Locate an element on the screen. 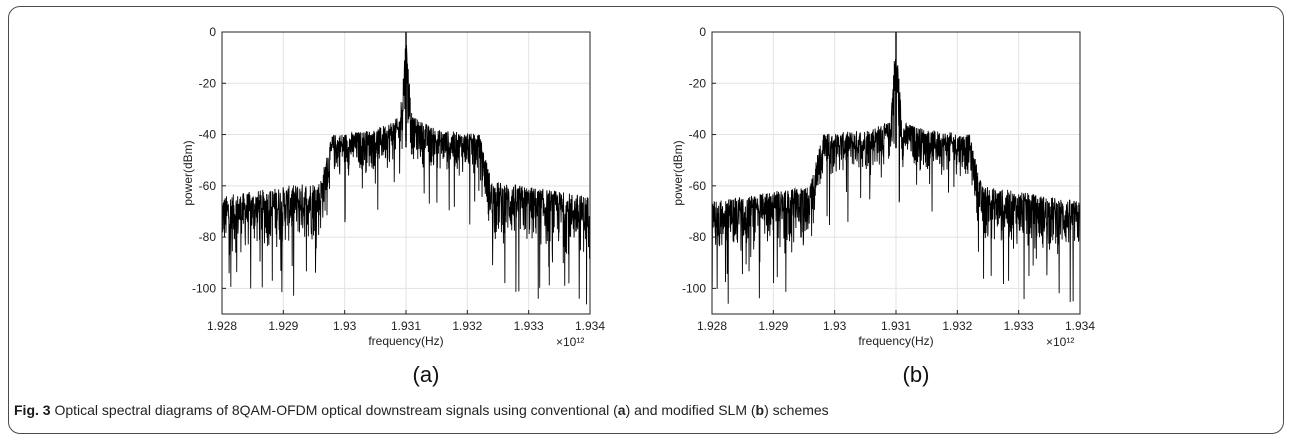 The image size is (1292, 440). caption-fig-label: Fig. 3 is located at coordinates (32, 410).